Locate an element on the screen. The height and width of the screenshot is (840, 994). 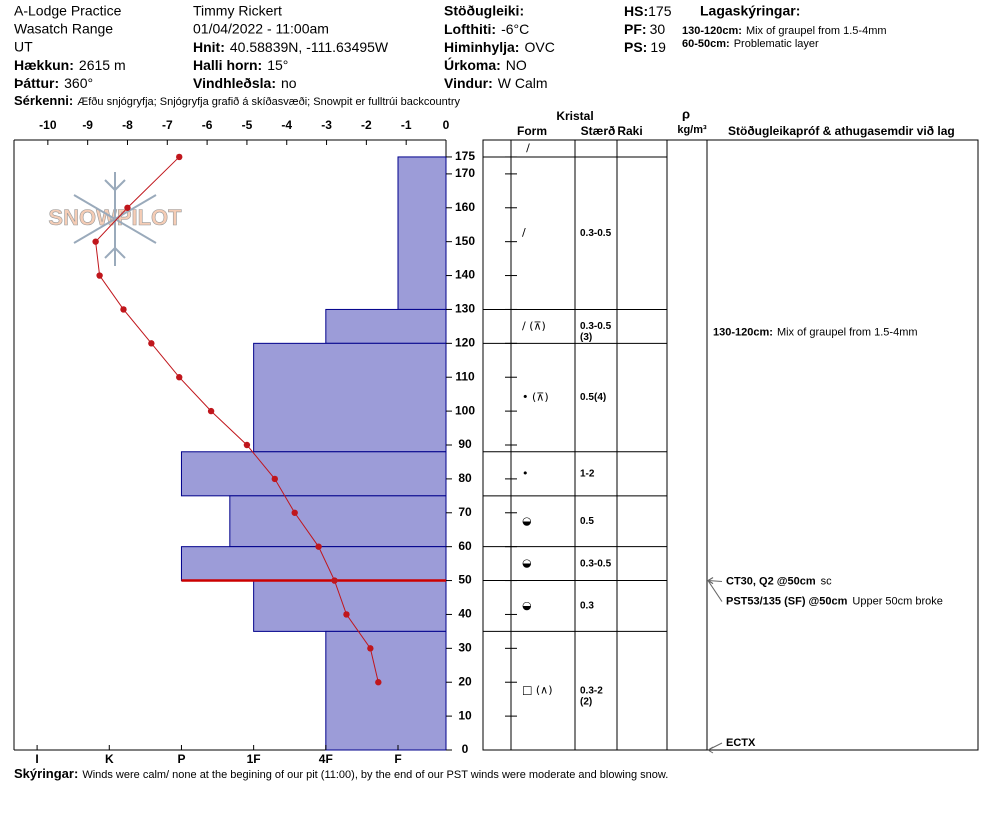
grain-size: 0.5 is located at coordinates (587, 397).